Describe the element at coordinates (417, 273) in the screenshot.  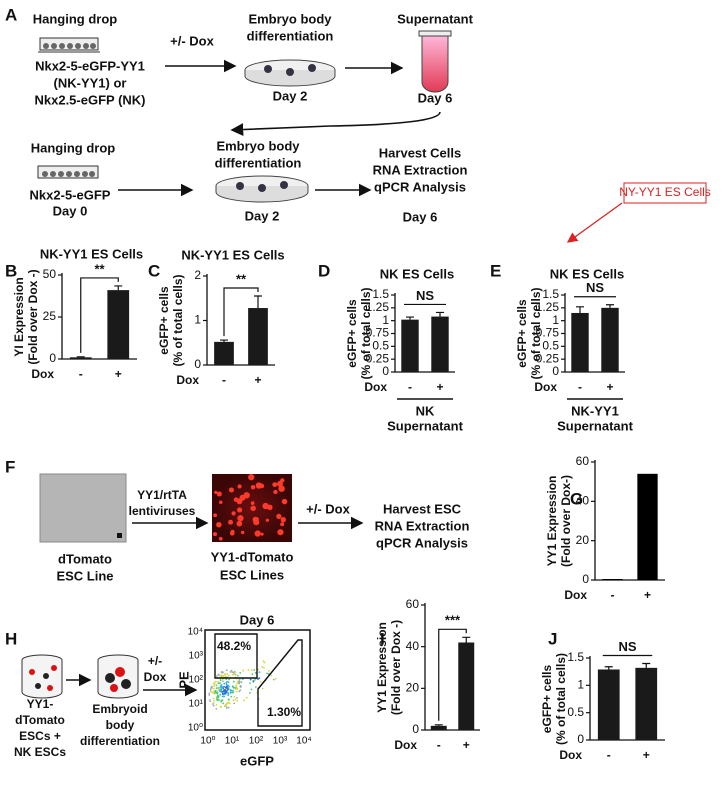
I see `chart-title: NK ES Cells` at that location.